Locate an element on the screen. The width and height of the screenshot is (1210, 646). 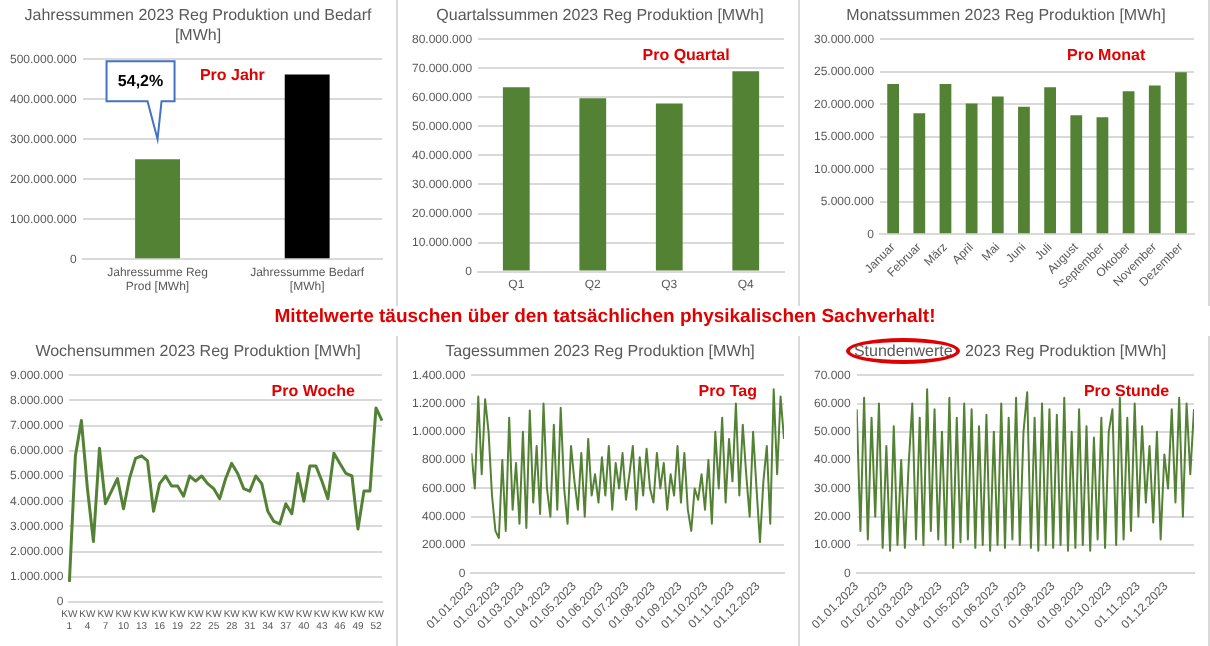
chart-title: Quartalssummen 2023 Reg Produktion [MWh] is located at coordinates (600, 15).